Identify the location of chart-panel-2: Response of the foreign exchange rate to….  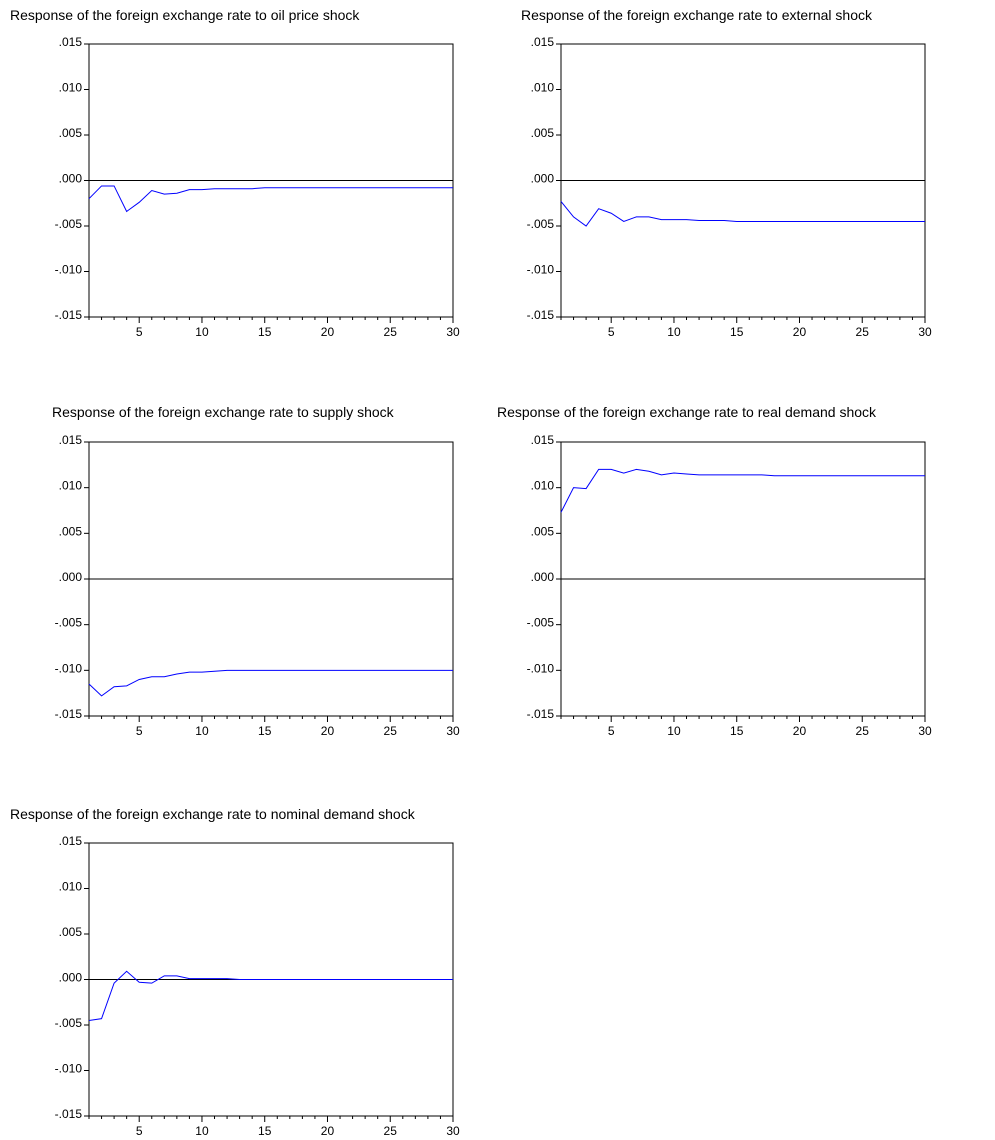
(726, 173).